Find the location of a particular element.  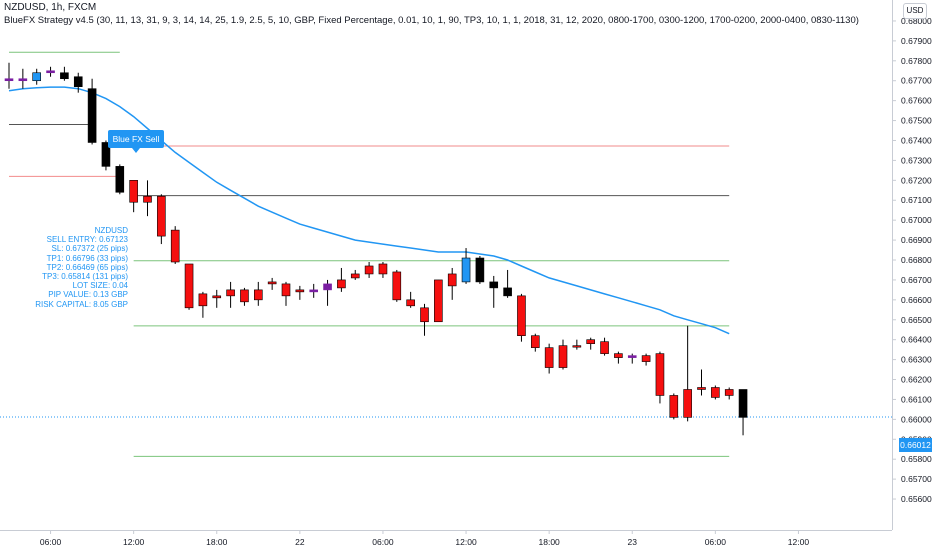

trade-info-lot: LOT SIZE: 0.04 is located at coordinates (100, 286).